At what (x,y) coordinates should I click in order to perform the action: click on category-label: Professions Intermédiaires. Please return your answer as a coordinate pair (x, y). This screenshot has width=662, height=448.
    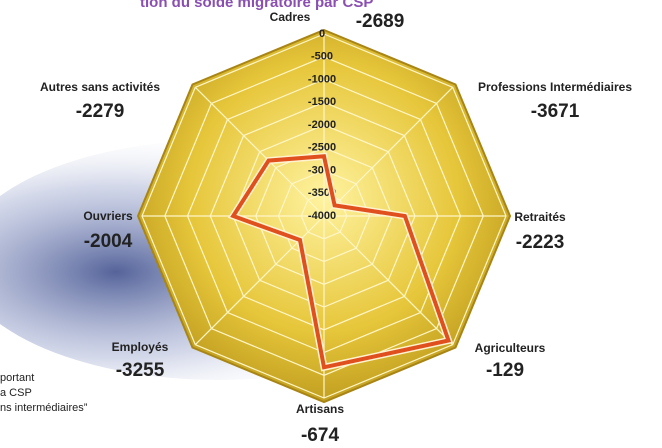
    Looking at the image, I should click on (555, 87).